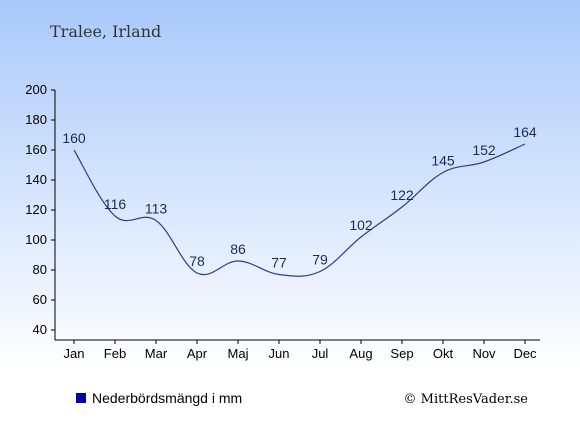  What do you see at coordinates (74, 138) in the screenshot?
I see `data-label: 160` at bounding box center [74, 138].